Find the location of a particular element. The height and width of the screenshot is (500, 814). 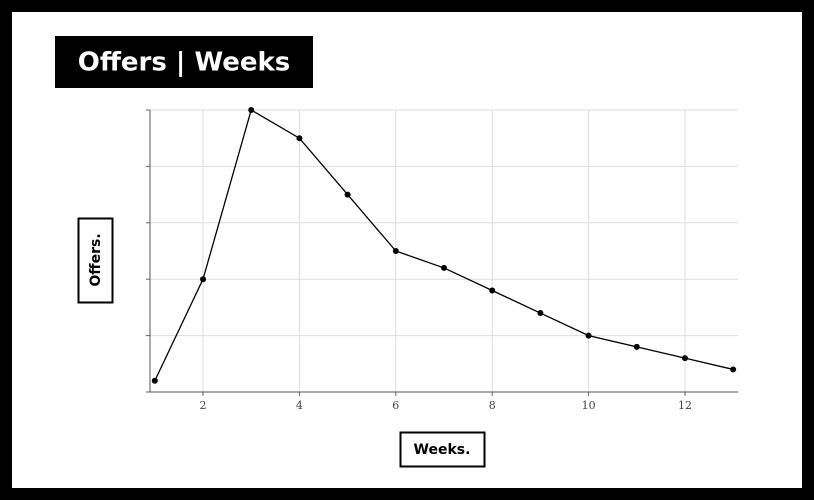

y-axis-label: Offers. is located at coordinates (96, 259).